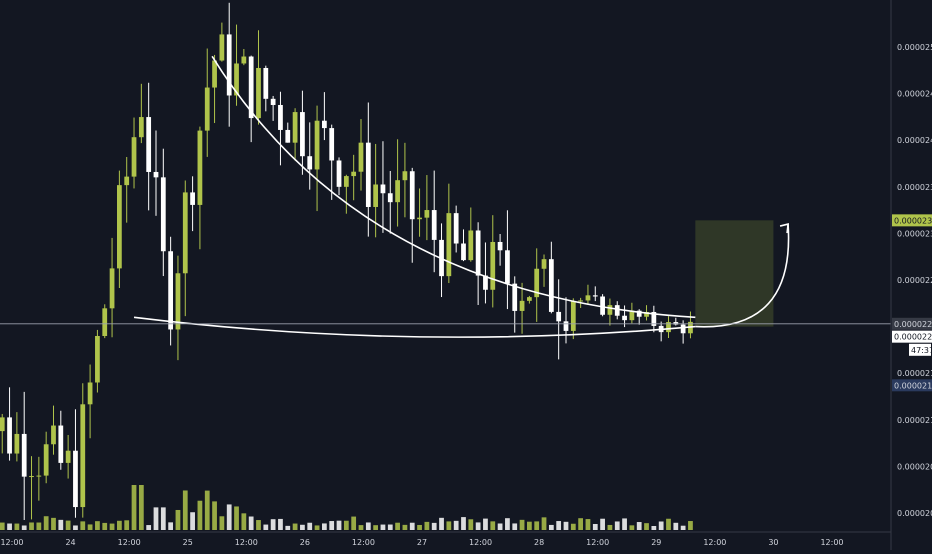 The image size is (932, 554). I want to click on y-tick-label: 0.00002050, so click(914, 466).